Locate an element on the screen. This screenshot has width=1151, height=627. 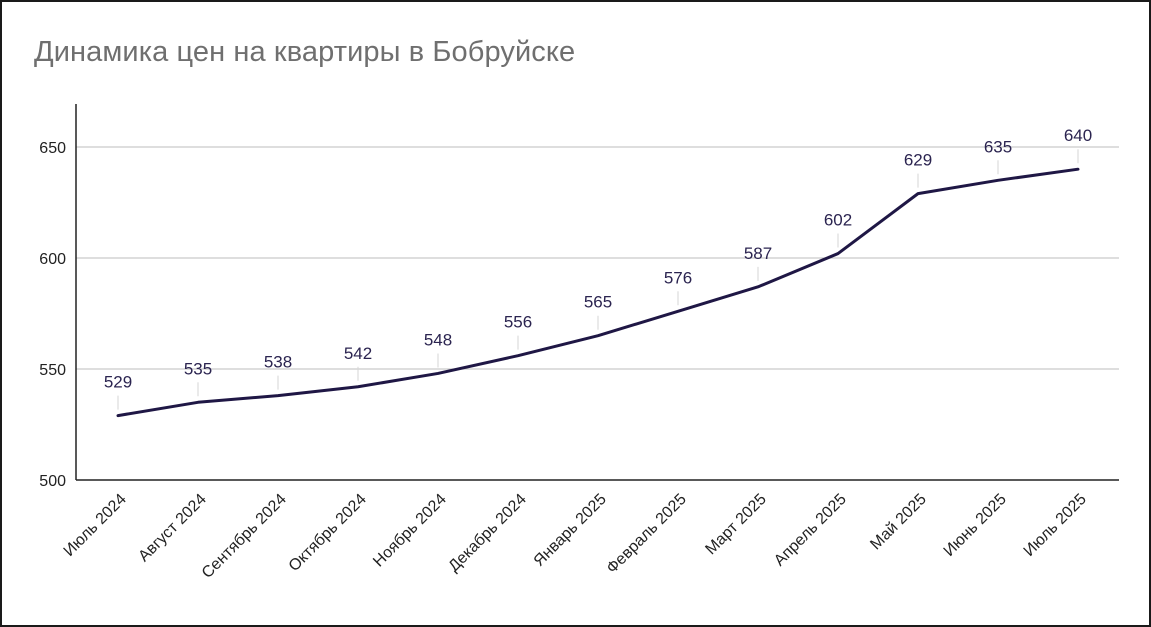
data-label: 529 is located at coordinates (118, 382).